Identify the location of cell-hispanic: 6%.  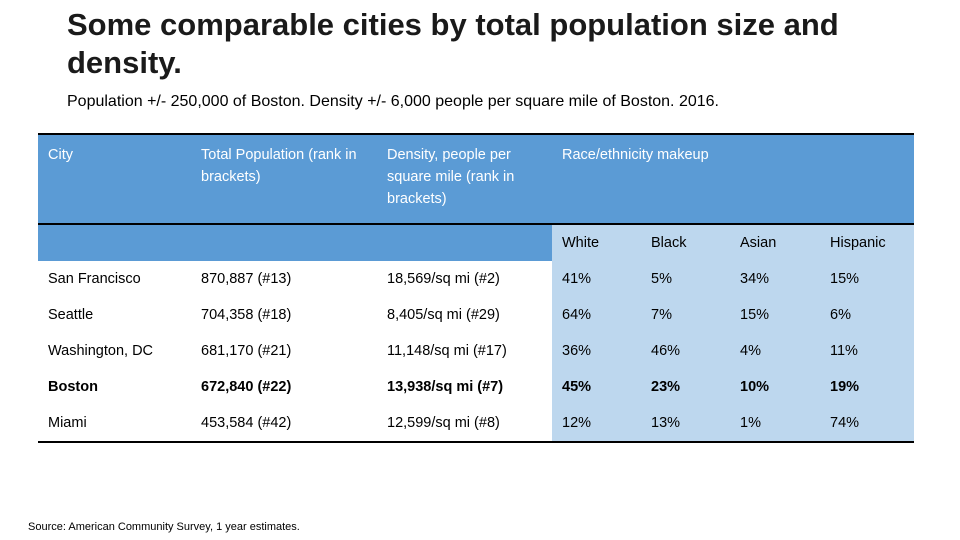
(867, 315).